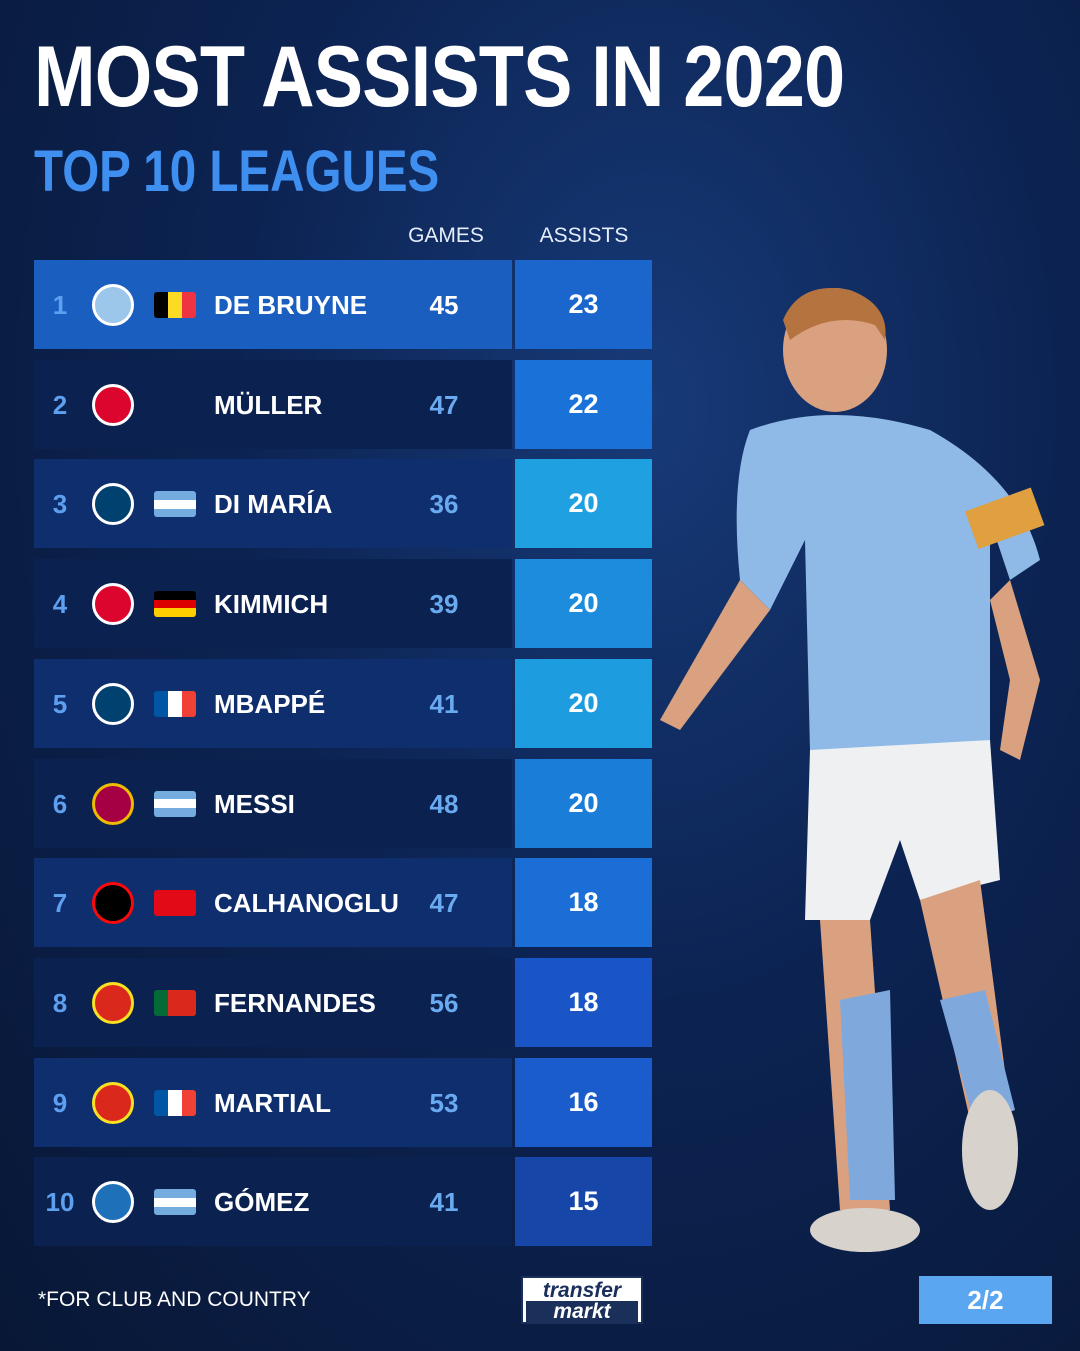 This screenshot has height=1351, width=1080. Describe the element at coordinates (254, 803) in the screenshot. I see `player-name: MESSI` at that location.